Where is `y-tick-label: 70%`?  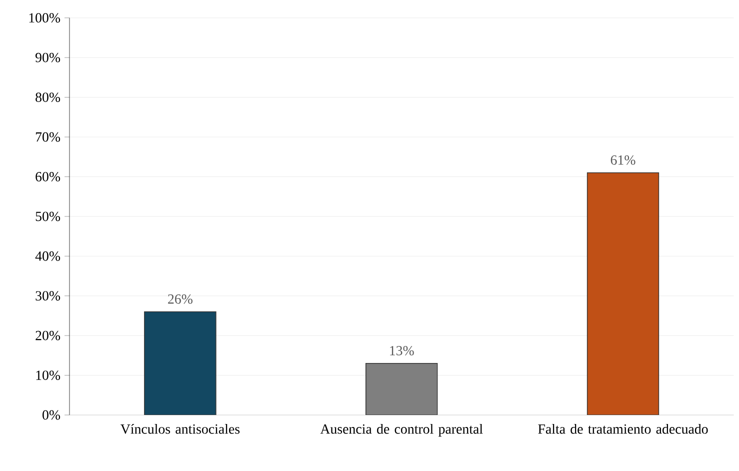 y-tick-label: 70% is located at coordinates (48, 137).